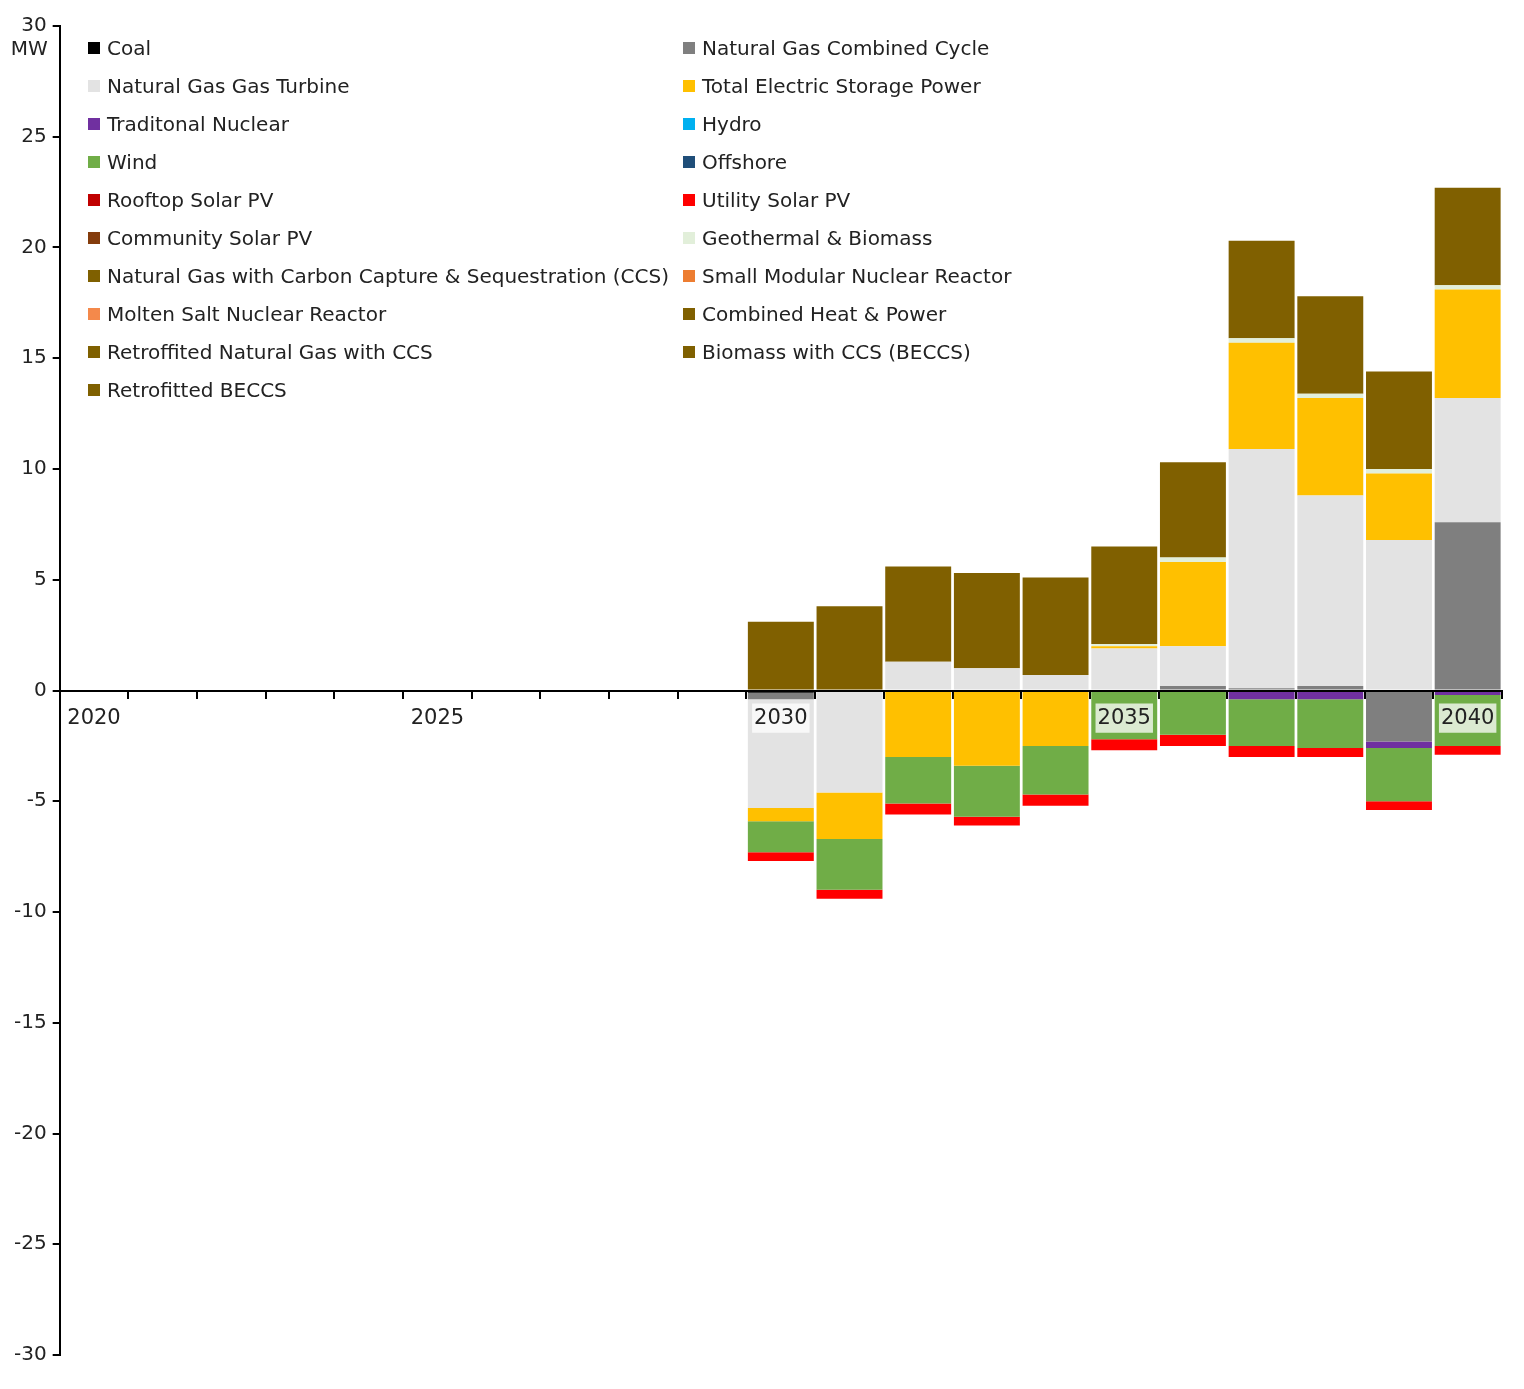  What do you see at coordinates (30, 1242) in the screenshot?
I see `y-tick-label: -25` at bounding box center [30, 1242].